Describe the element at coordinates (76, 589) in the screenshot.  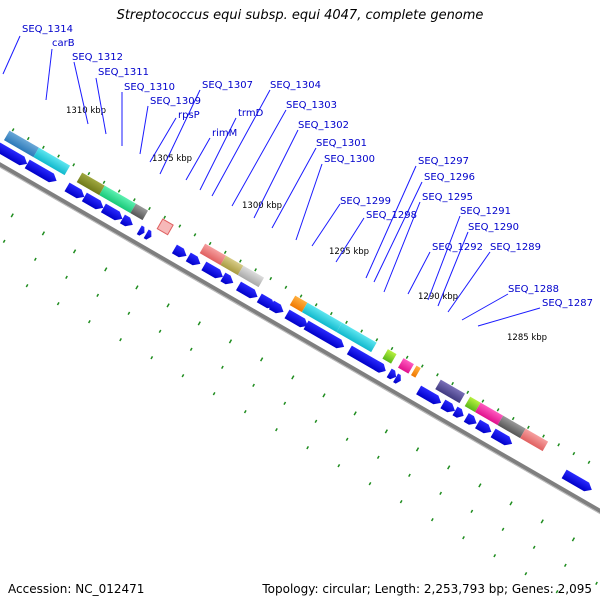
I see `accession-text: Accession: NC_012471` at that location.